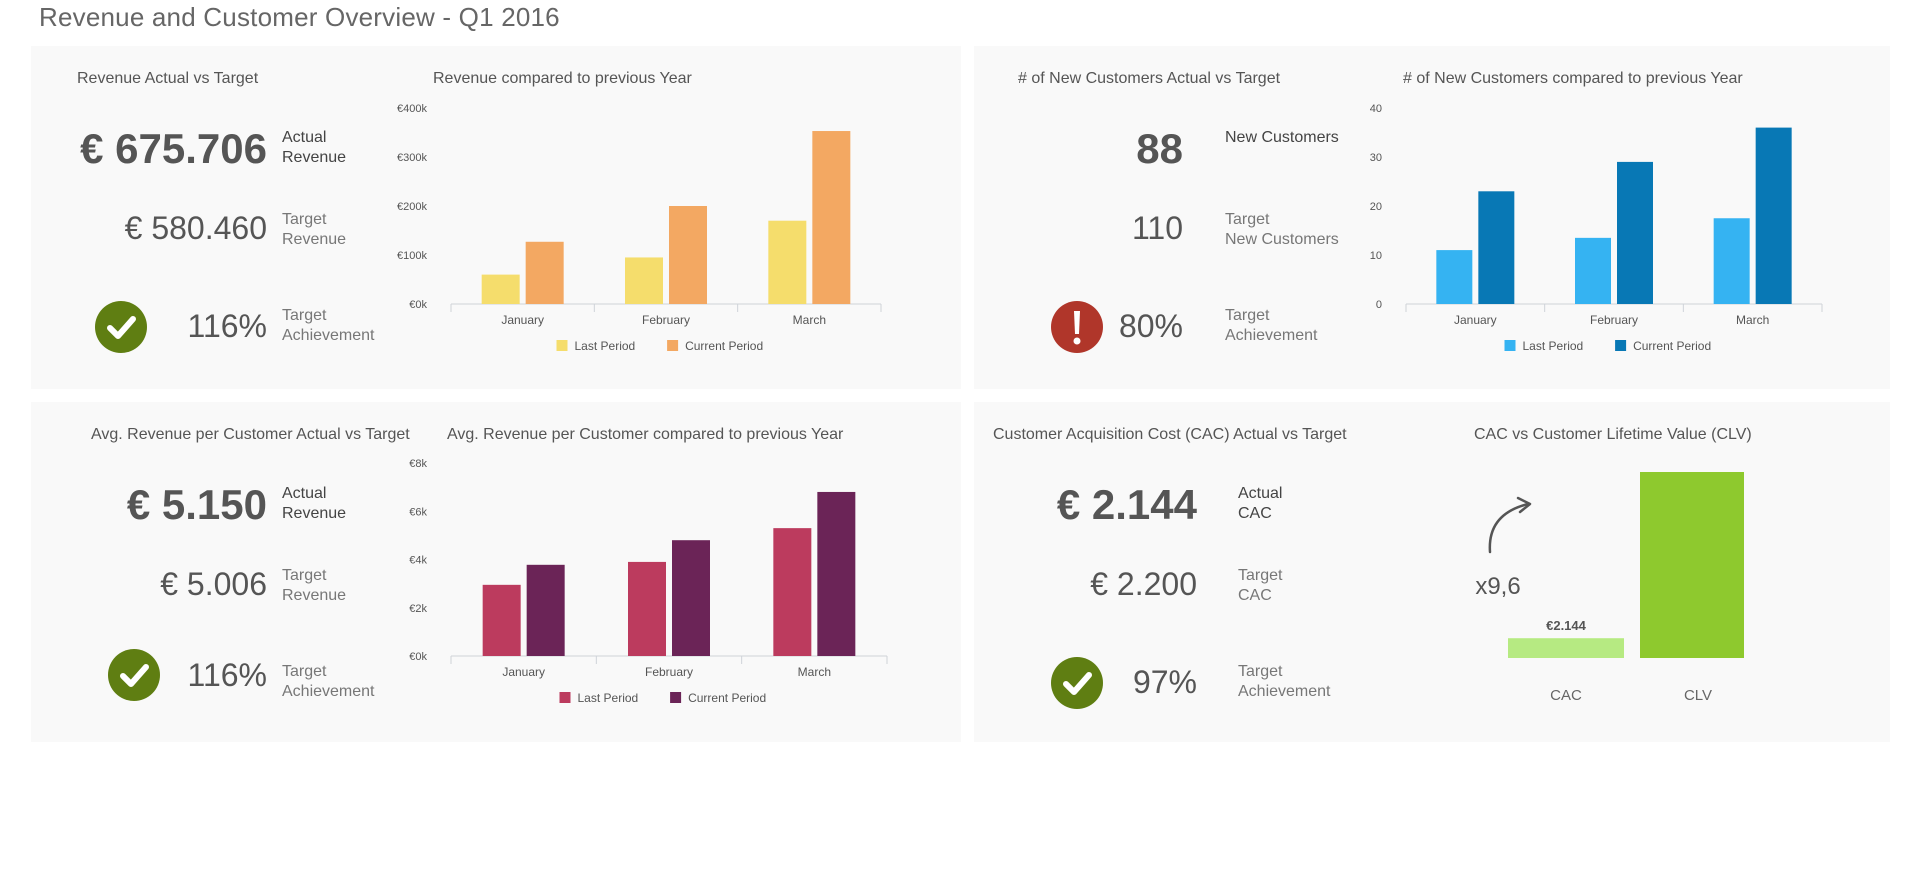 This screenshot has width=1919, height=889. What do you see at coordinates (562, 78) in the screenshot?
I see `revenue-chart-title: Revenue compared to previous Year` at bounding box center [562, 78].